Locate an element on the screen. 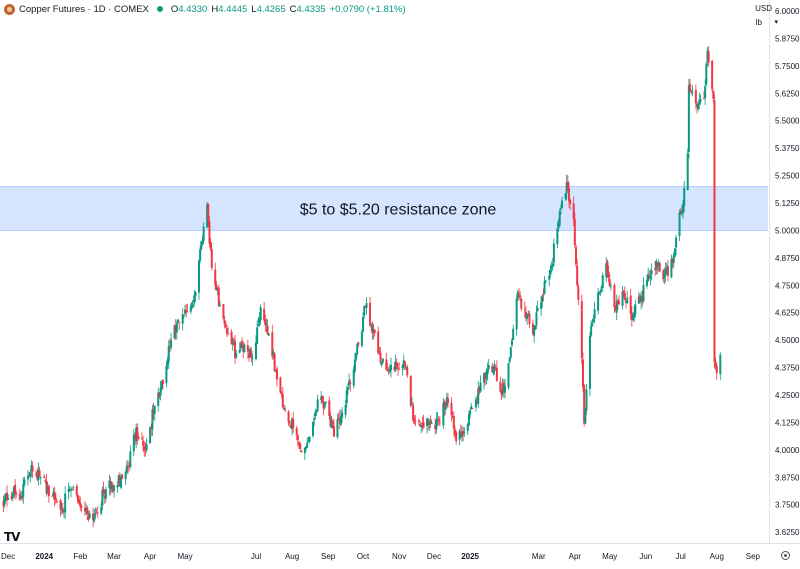  low-key: L is located at coordinates (254, 9).